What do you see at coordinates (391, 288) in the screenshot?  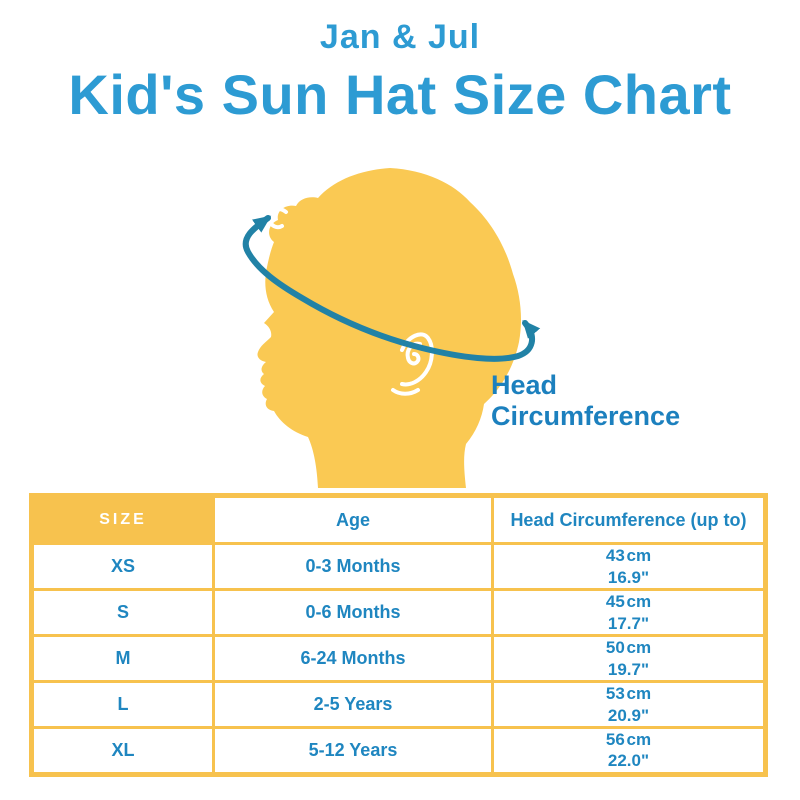 I see `measuring-arrow-icon` at bounding box center [391, 288].